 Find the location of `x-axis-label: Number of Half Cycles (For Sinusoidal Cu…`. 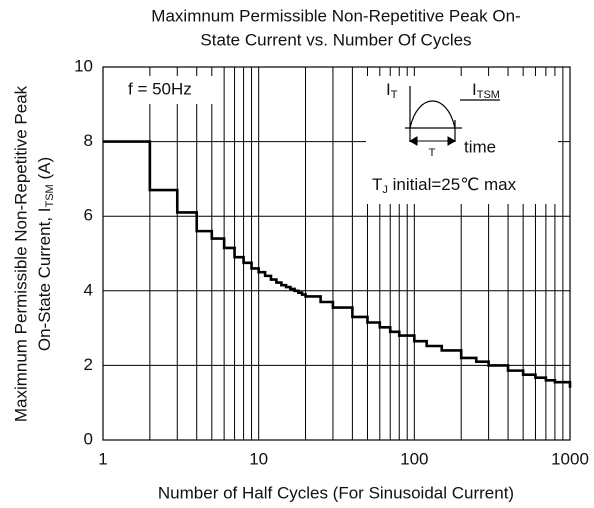

x-axis-label: Number of Half Cycles (For Sinusoidal Cu… is located at coordinates (336, 492).